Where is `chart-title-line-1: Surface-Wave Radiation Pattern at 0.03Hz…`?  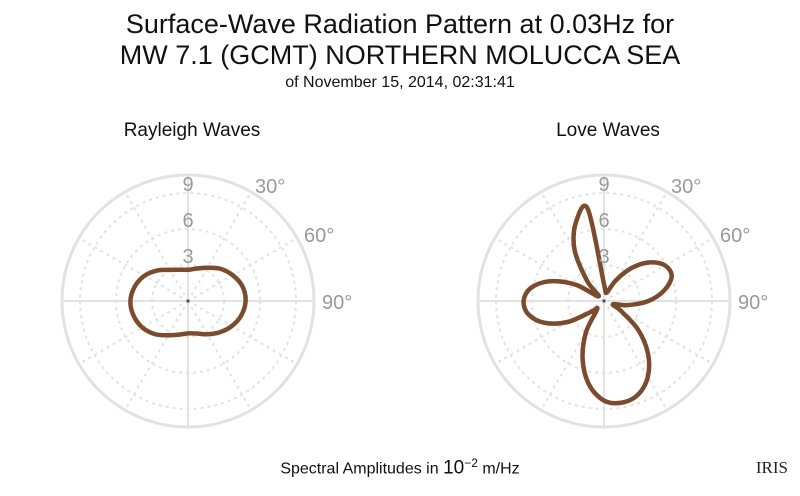
chart-title-line-1: Surface-Wave Radiation Pattern at 0.03Hz… is located at coordinates (400, 24).